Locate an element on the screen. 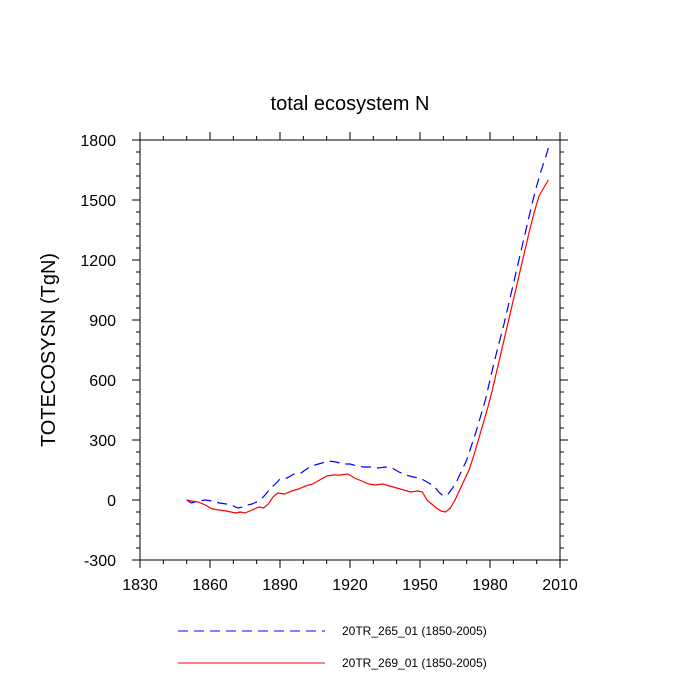 This screenshot has width=700, height=700. x-tick-label: 1920 is located at coordinates (350, 585).